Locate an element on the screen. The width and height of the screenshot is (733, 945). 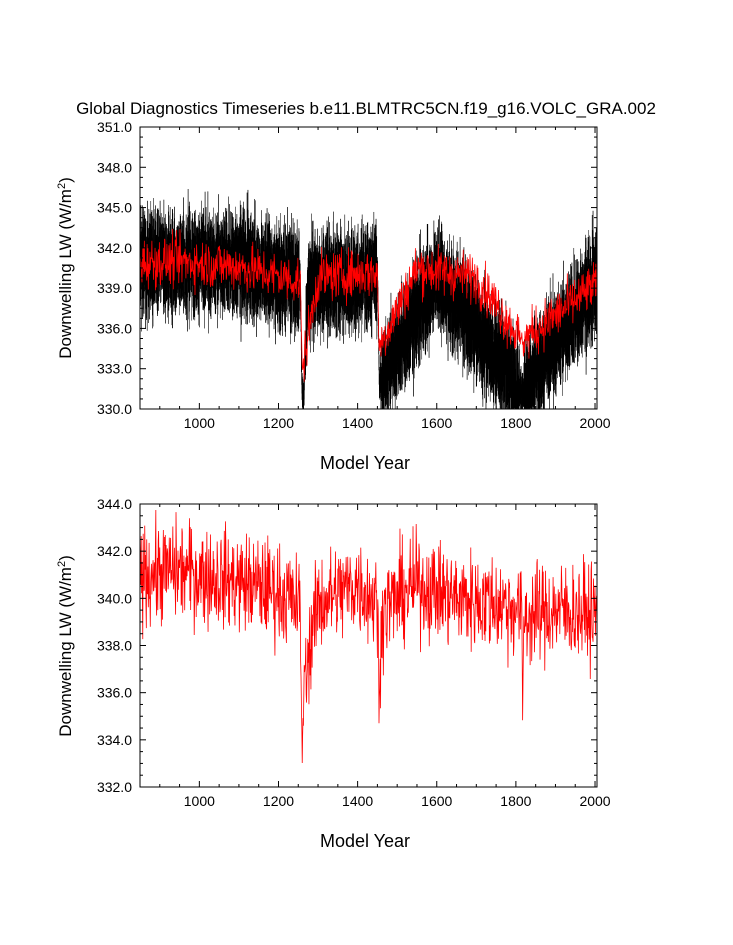
top-x-tick-label: 1400 is located at coordinates (357, 423).